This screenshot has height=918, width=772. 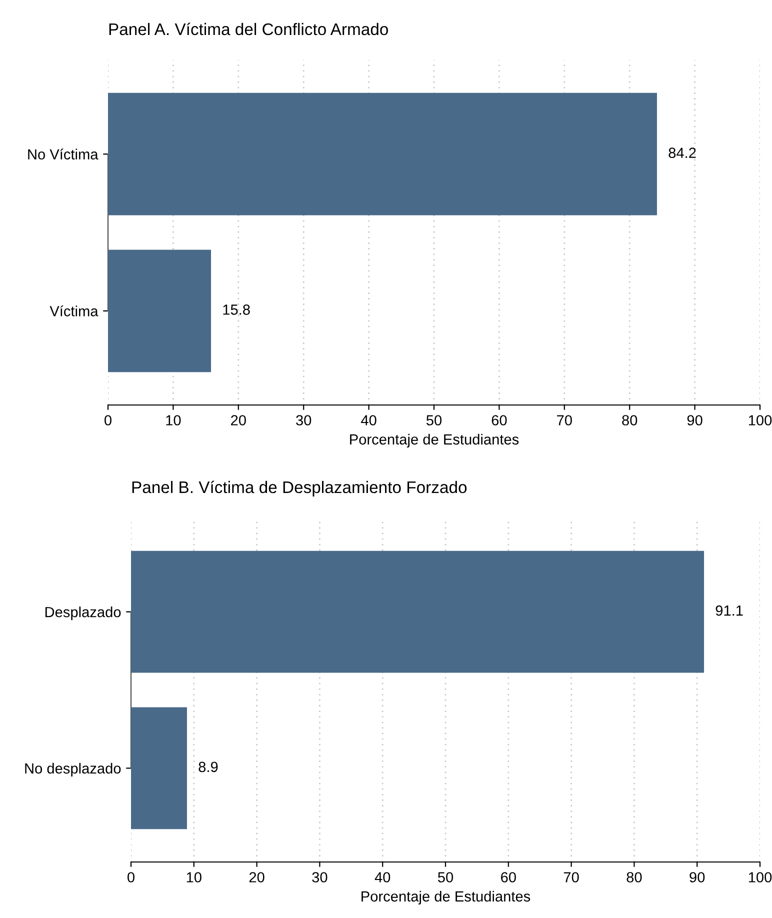 I want to click on y-tick-label: No Víctima, so click(x=63, y=154).